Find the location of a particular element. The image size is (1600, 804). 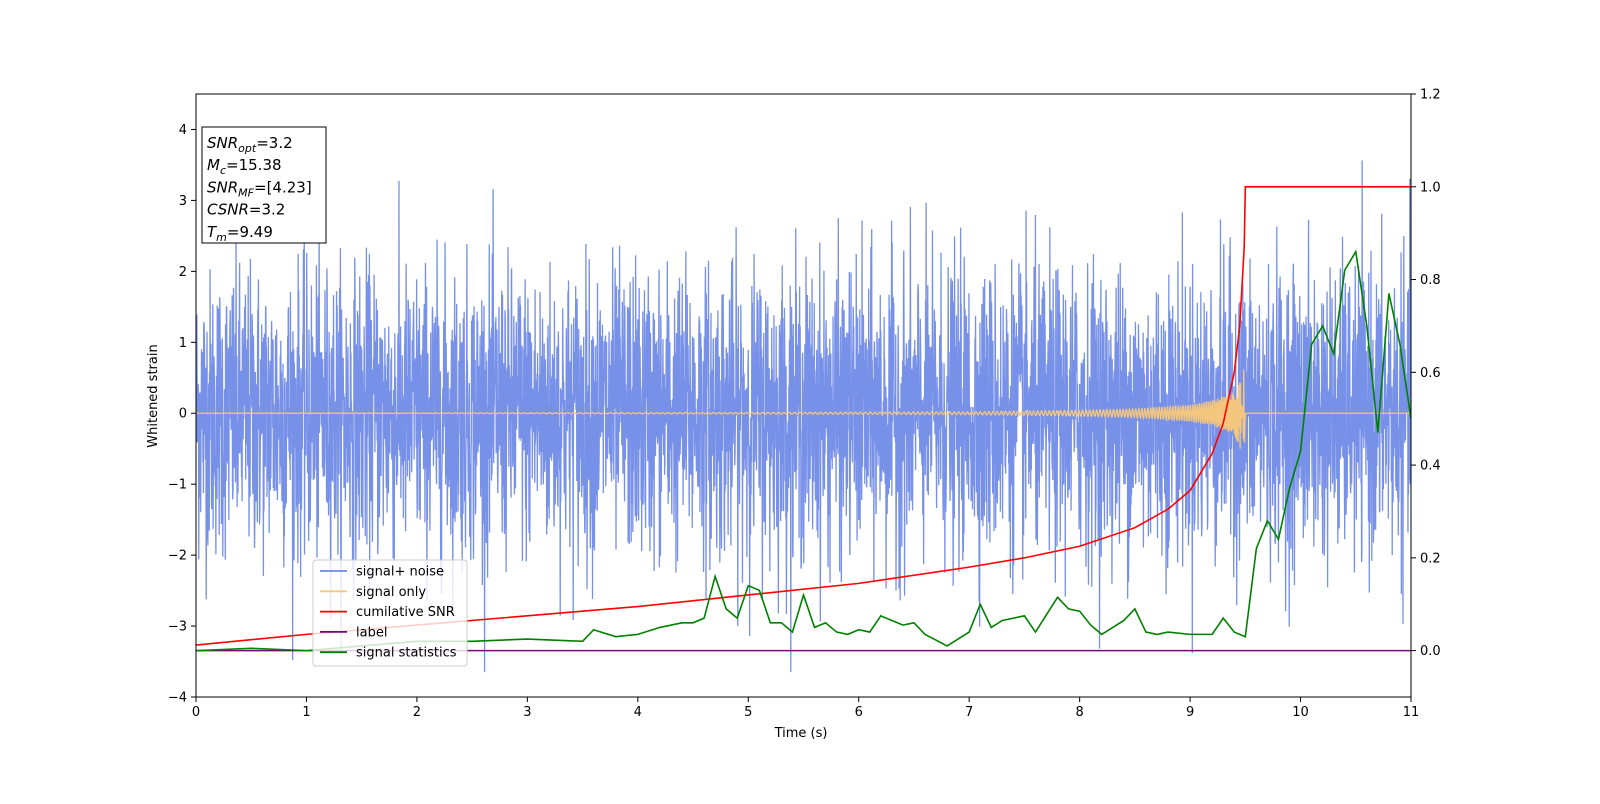

series-signal-only-line is located at coordinates (803, 409).